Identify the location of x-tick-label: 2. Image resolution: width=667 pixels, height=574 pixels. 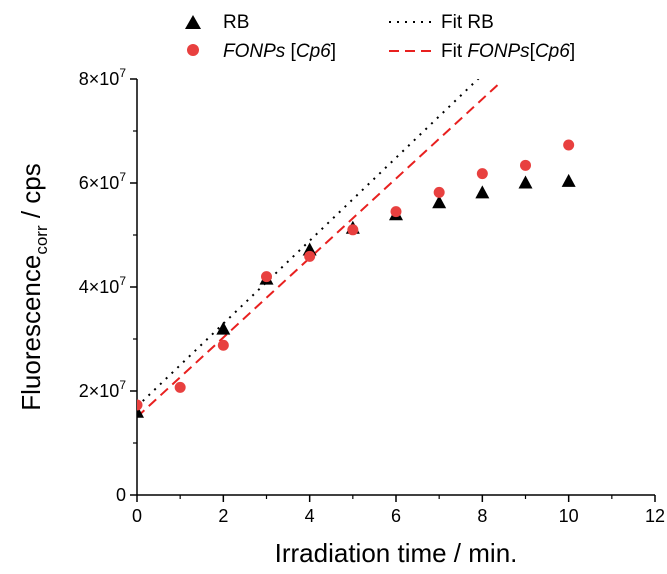
(223, 516).